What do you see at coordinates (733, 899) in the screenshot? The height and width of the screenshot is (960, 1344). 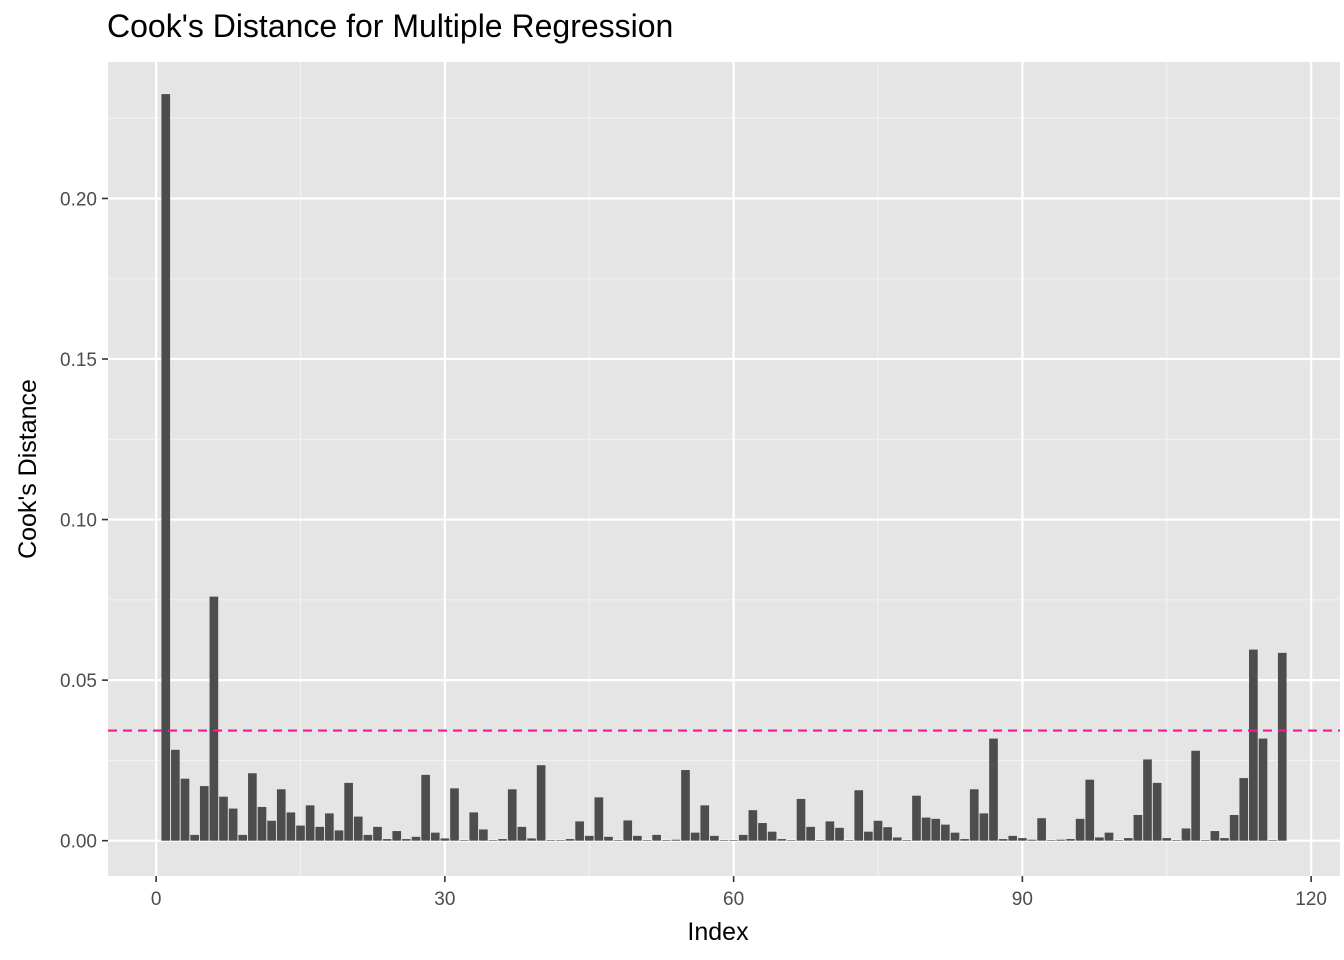 I see `x-tick-label: 60` at bounding box center [733, 899].